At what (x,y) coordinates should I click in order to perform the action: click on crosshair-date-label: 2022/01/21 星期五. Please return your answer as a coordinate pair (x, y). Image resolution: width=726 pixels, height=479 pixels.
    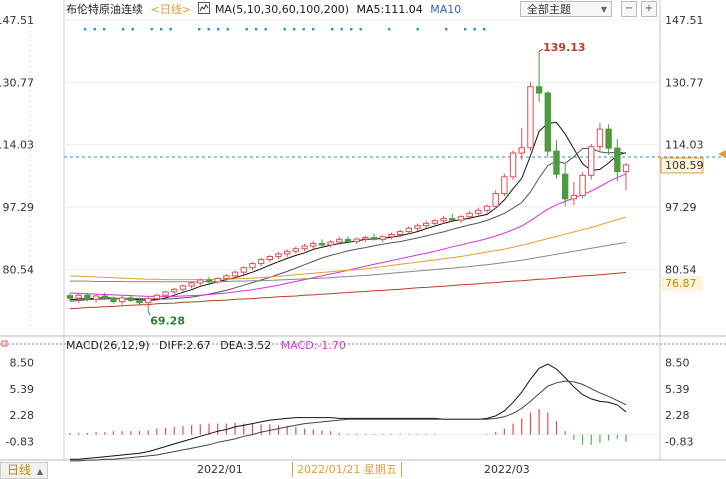
    Looking at the image, I should click on (347, 469).